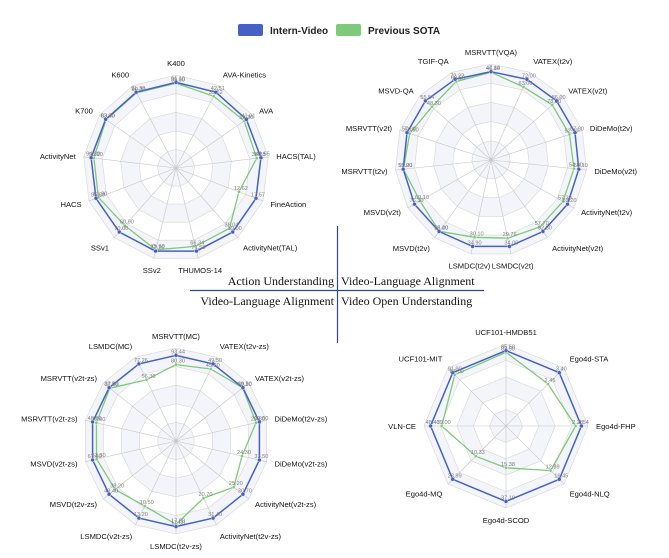 This screenshot has height=558, width=669. Describe the element at coordinates (552, 61) in the screenshot. I see `axis-label-vatex-t2v: VATEX(t2v)` at that location.